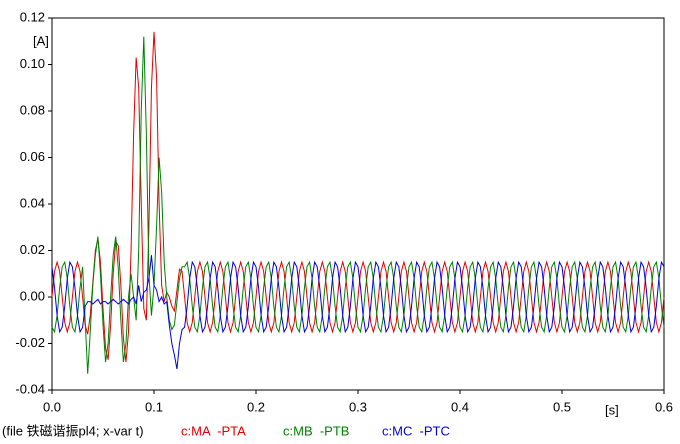 The image size is (680, 444). Describe the element at coordinates (32, 249) in the screenshot. I see `y-tick-label: 0.02` at that location.